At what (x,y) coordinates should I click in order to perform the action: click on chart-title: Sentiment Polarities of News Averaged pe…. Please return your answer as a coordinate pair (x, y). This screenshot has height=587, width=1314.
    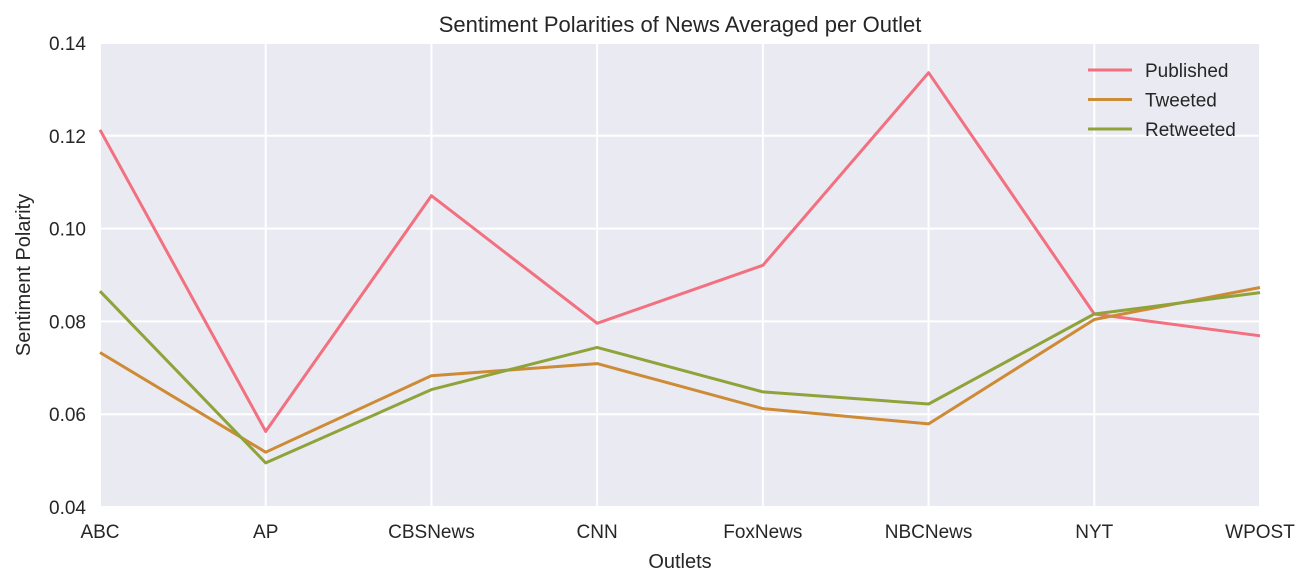
    Looking at the image, I should click on (680, 24).